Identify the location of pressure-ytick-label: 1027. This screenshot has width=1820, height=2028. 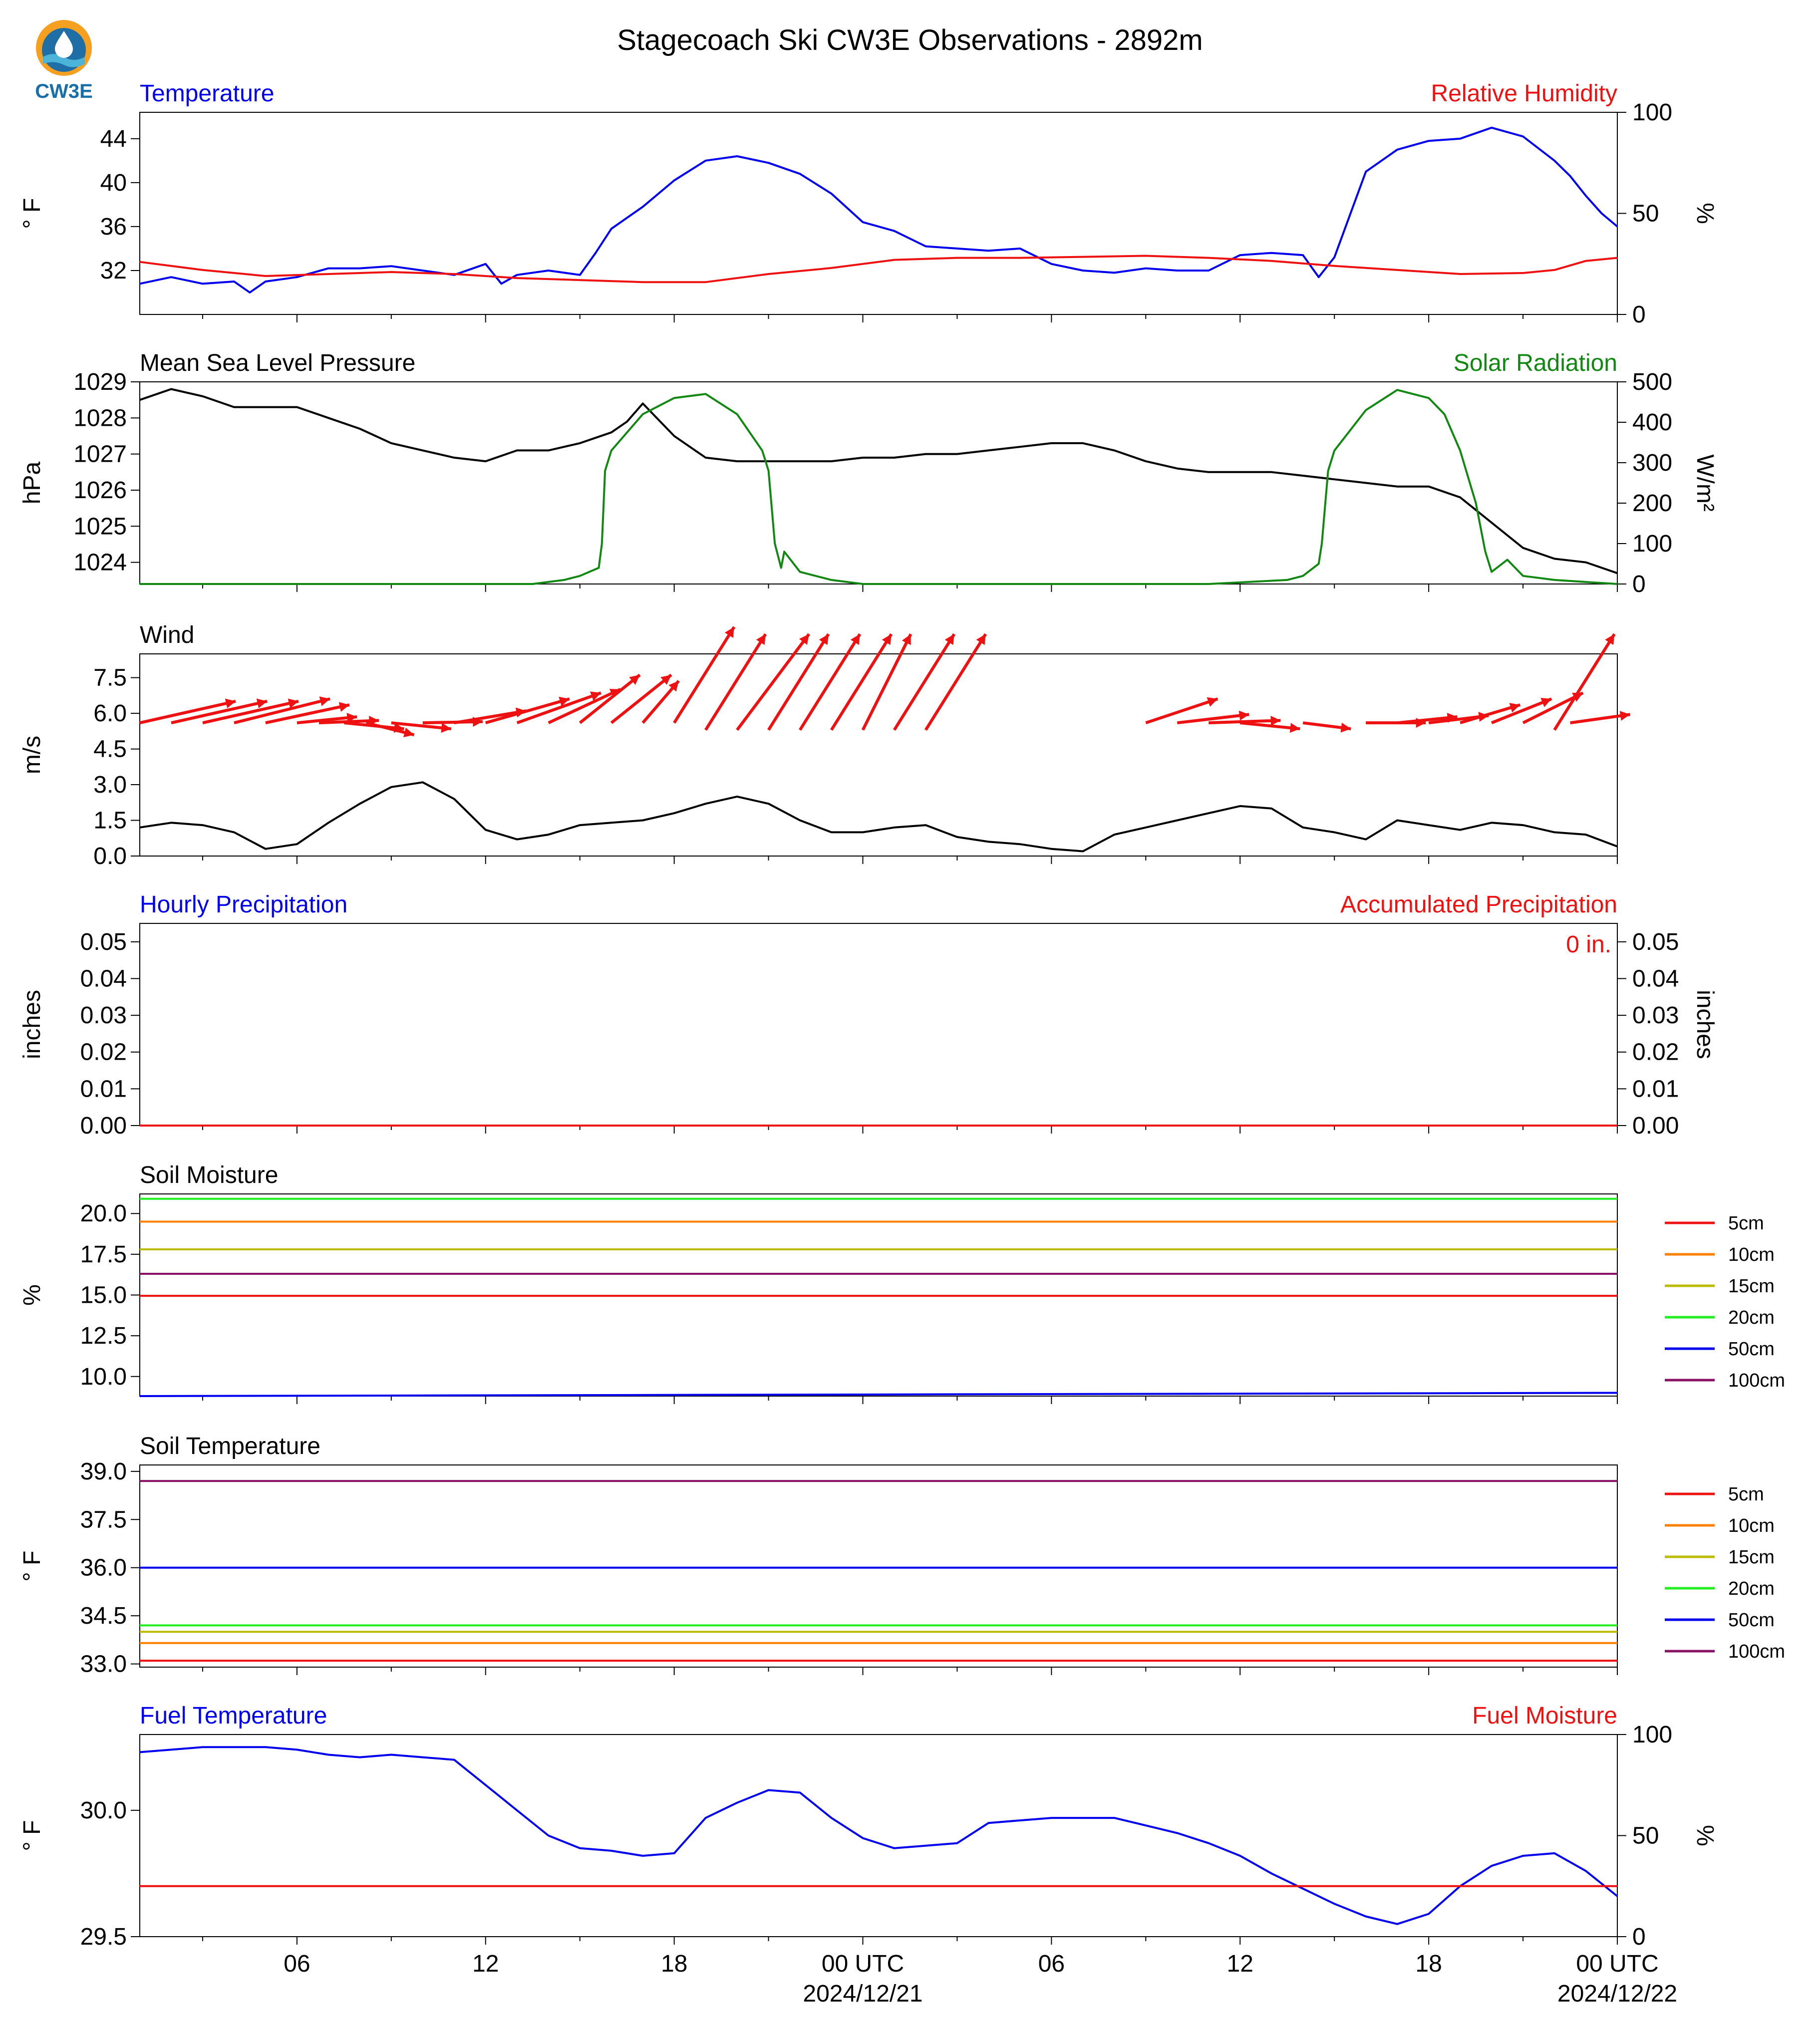
(100, 454).